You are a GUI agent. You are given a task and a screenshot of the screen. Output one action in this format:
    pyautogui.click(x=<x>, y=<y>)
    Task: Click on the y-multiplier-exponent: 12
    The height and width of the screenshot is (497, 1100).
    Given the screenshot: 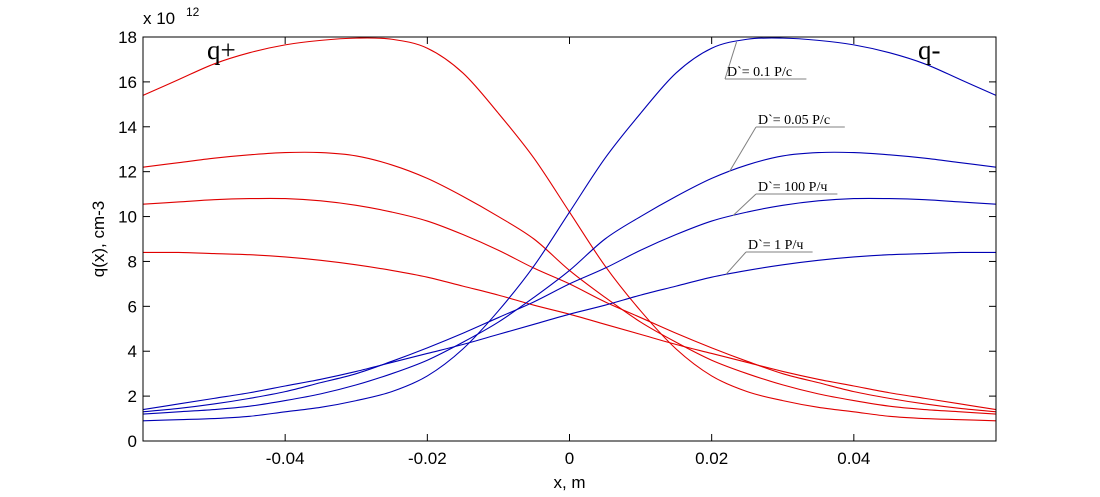 What is the action you would take?
    pyautogui.click(x=193, y=12)
    